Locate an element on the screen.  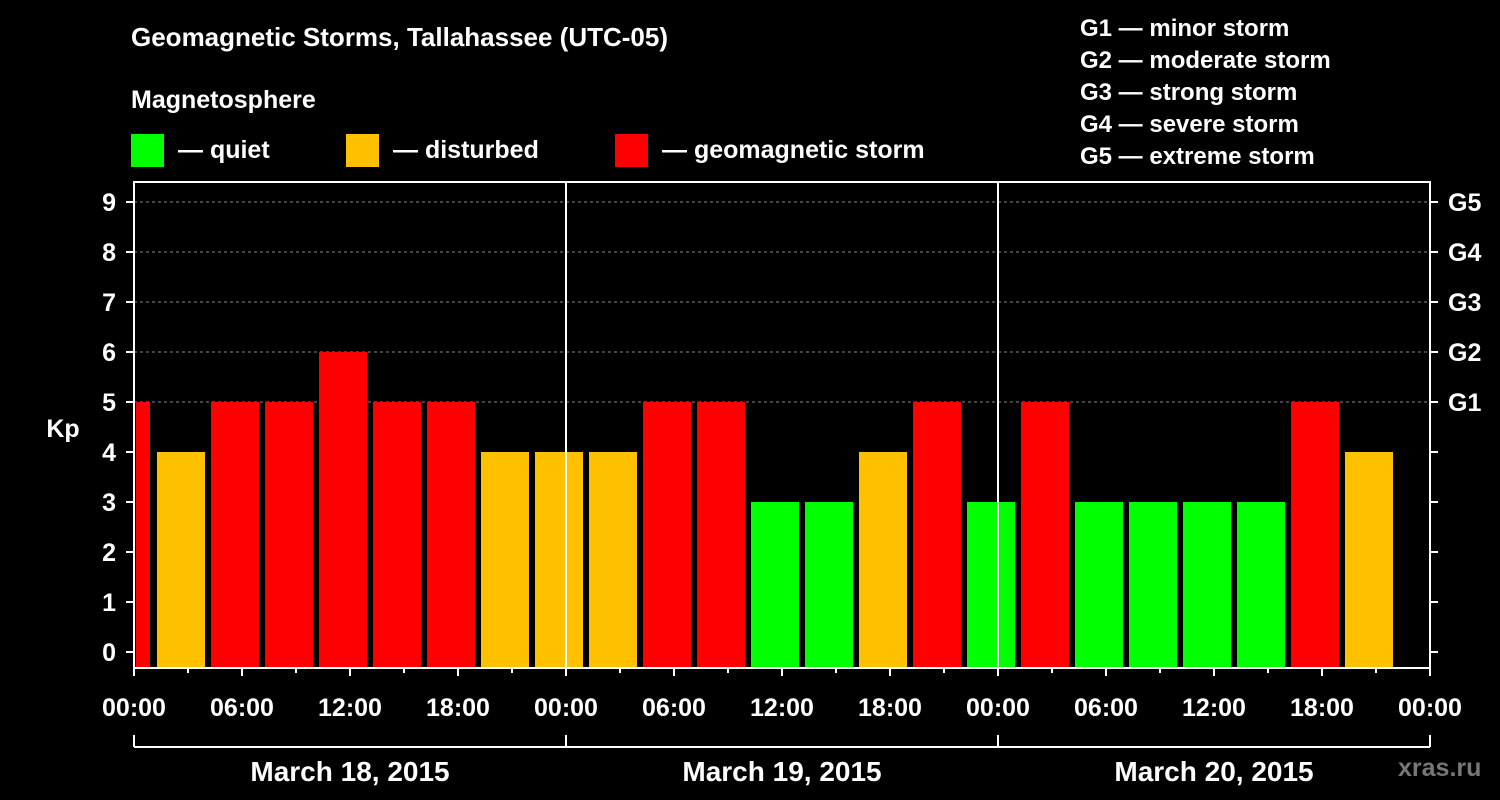
y-tick-label: 4 is located at coordinates (109, 453).